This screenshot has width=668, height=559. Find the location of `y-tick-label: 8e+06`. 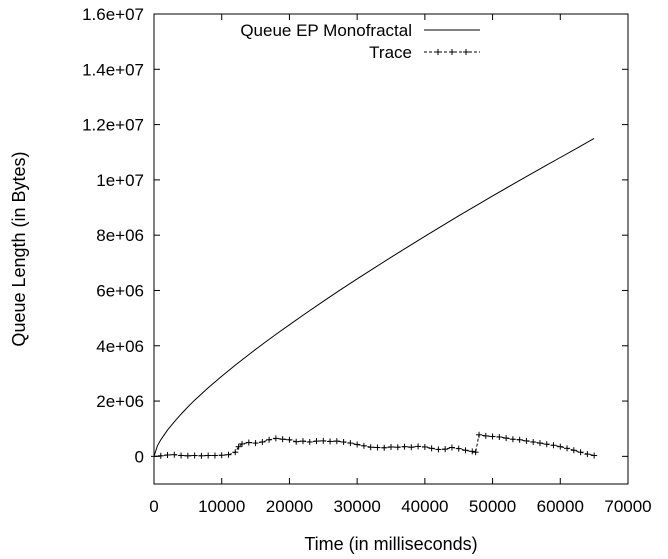

y-tick-label: 8e+06 is located at coordinates (120, 235).